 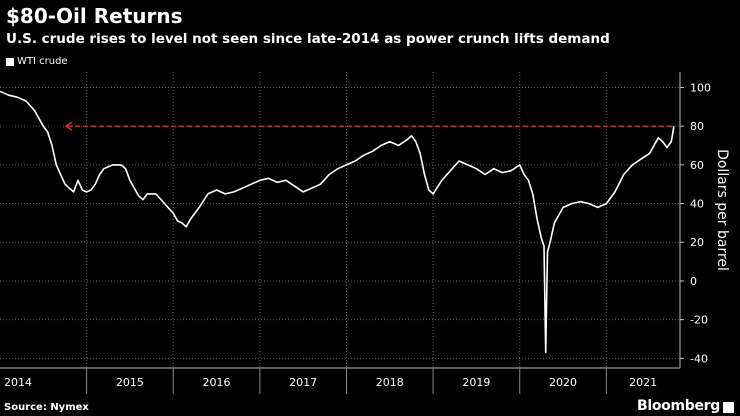 What do you see at coordinates (563, 382) in the screenshot?
I see `x-tick-label: 2020` at bounding box center [563, 382].